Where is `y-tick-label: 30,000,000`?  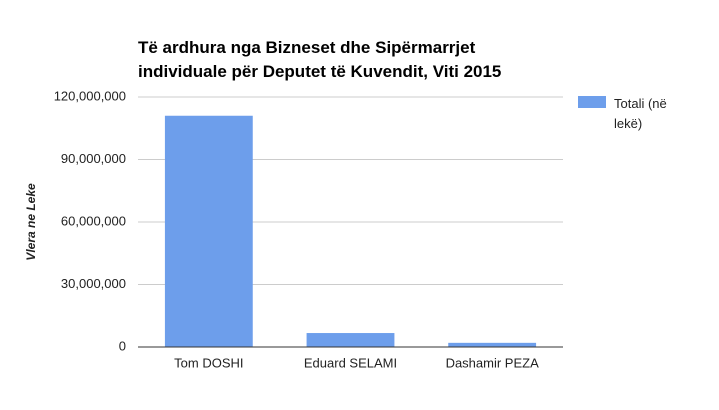 y-tick-label: 30,000,000 is located at coordinates (93, 283).